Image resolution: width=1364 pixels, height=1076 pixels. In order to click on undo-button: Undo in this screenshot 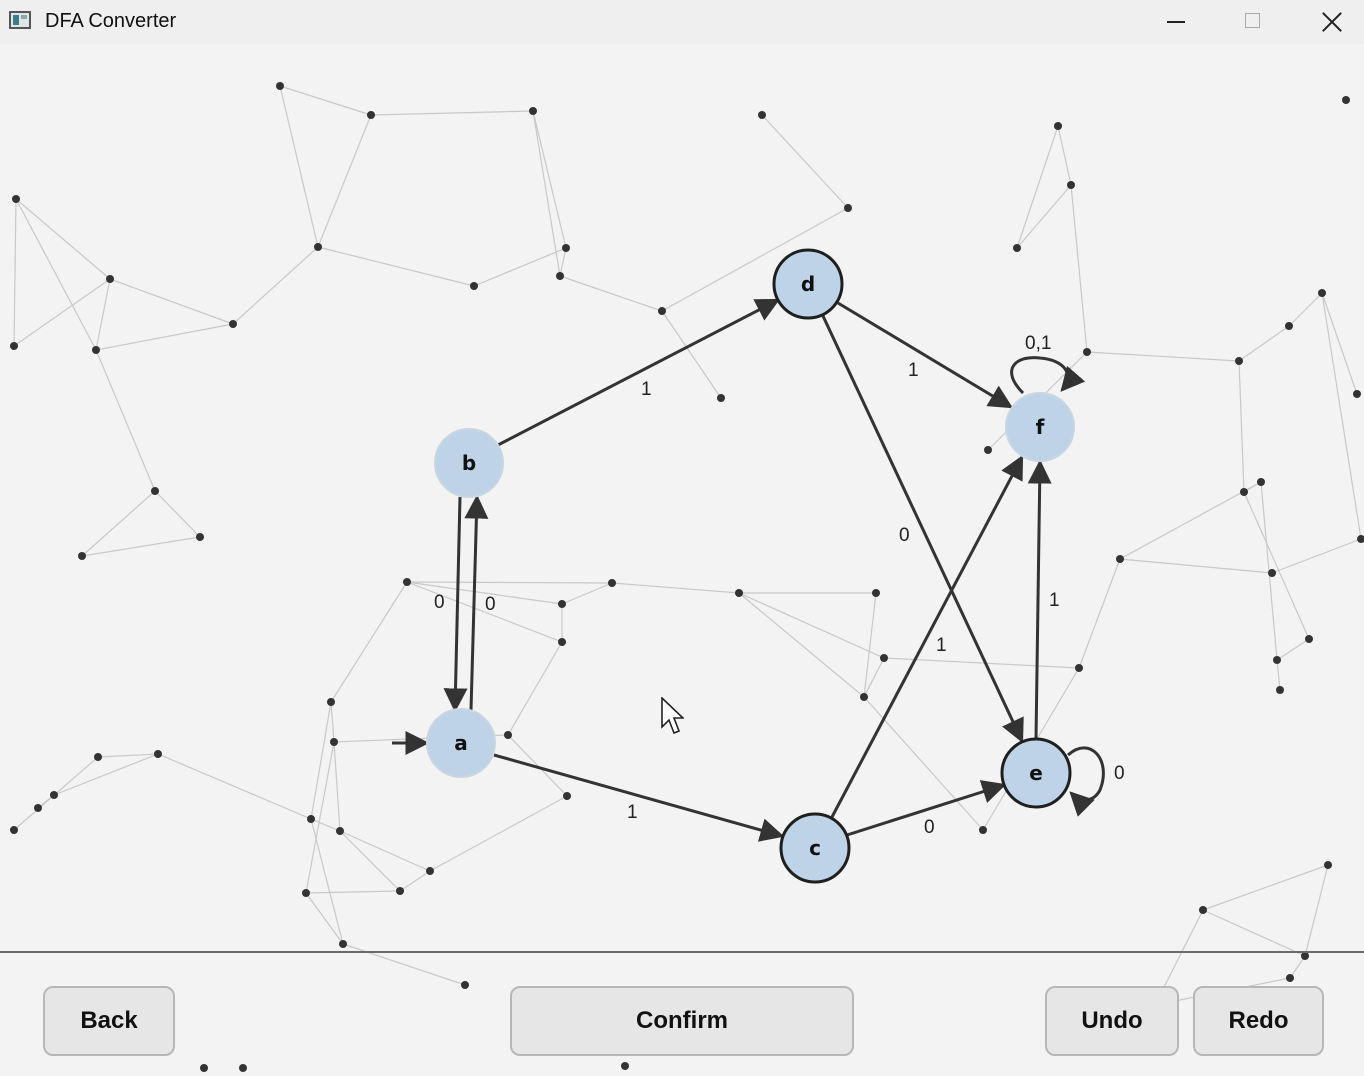, I will do `click(1112, 1021)`.